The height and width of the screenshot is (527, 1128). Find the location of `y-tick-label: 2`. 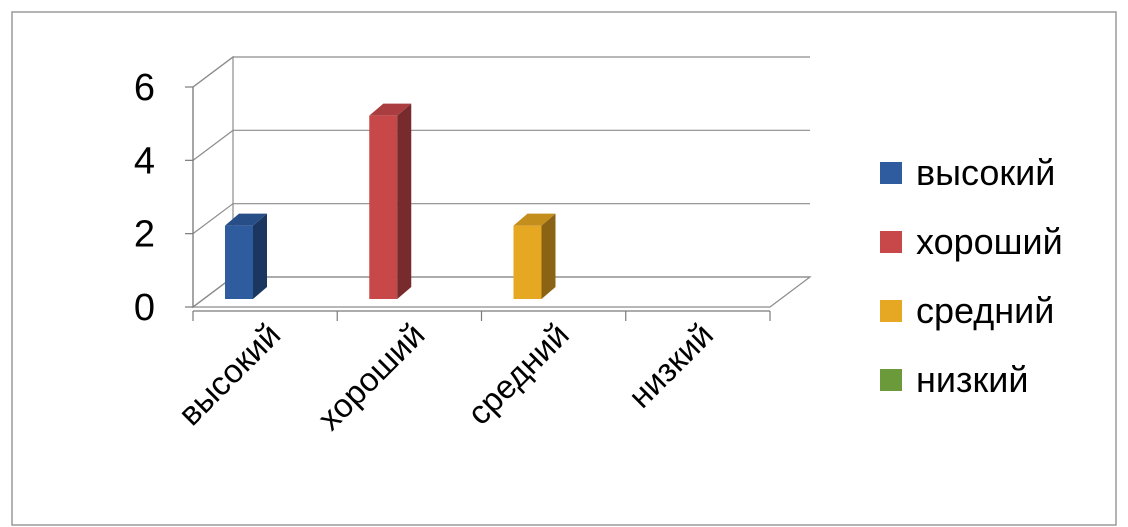

y-tick-label: 2 is located at coordinates (144, 235).